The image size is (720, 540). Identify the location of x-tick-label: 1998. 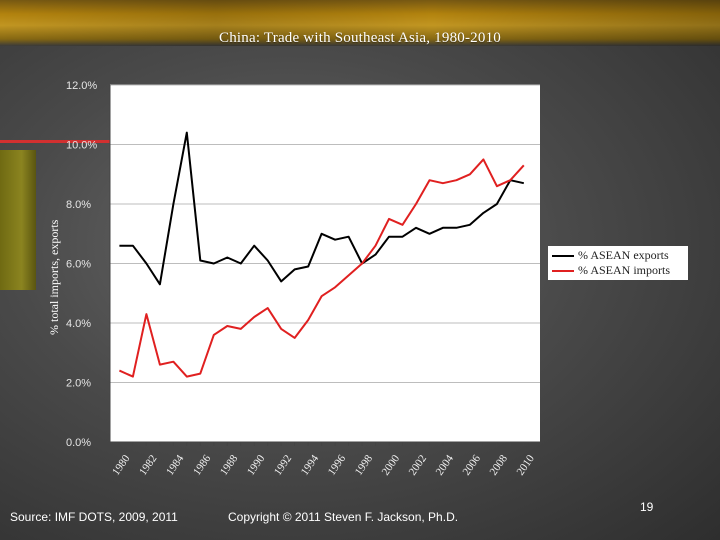
(364, 464).